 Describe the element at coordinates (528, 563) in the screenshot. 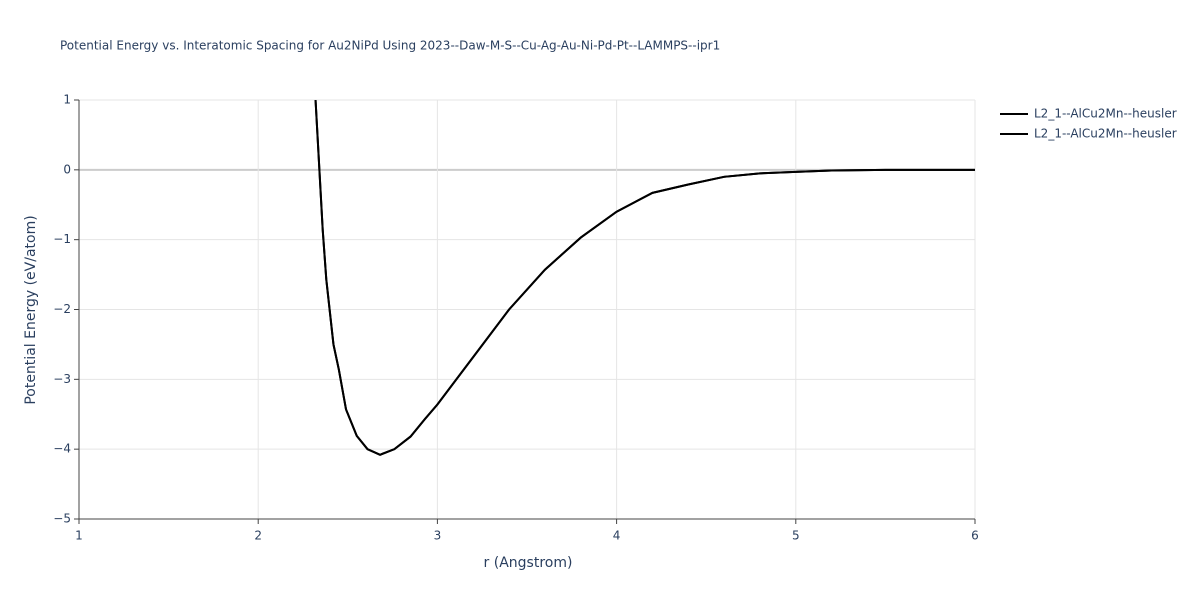

I see `x-axis-title: r (Angstrom)` at that location.